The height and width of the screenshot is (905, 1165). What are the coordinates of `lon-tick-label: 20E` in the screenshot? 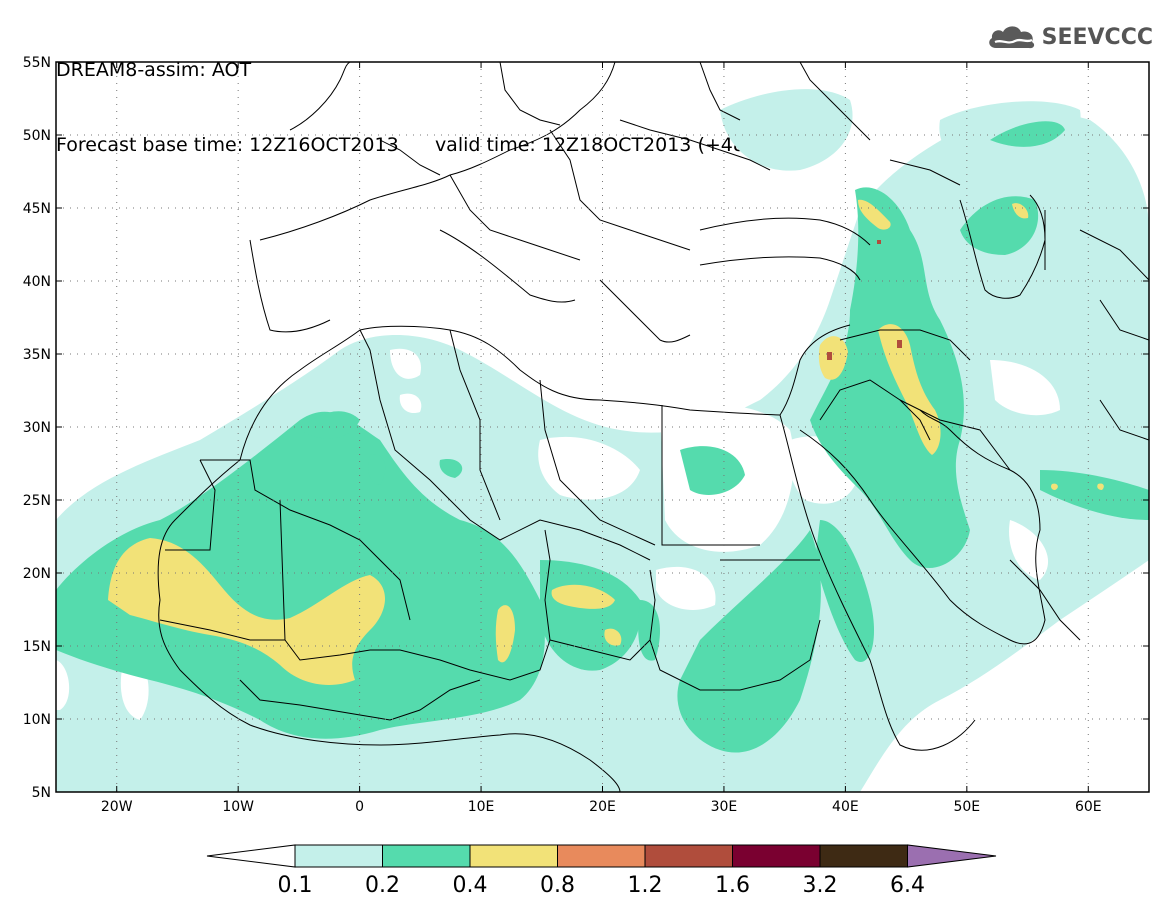 It's located at (602, 807).